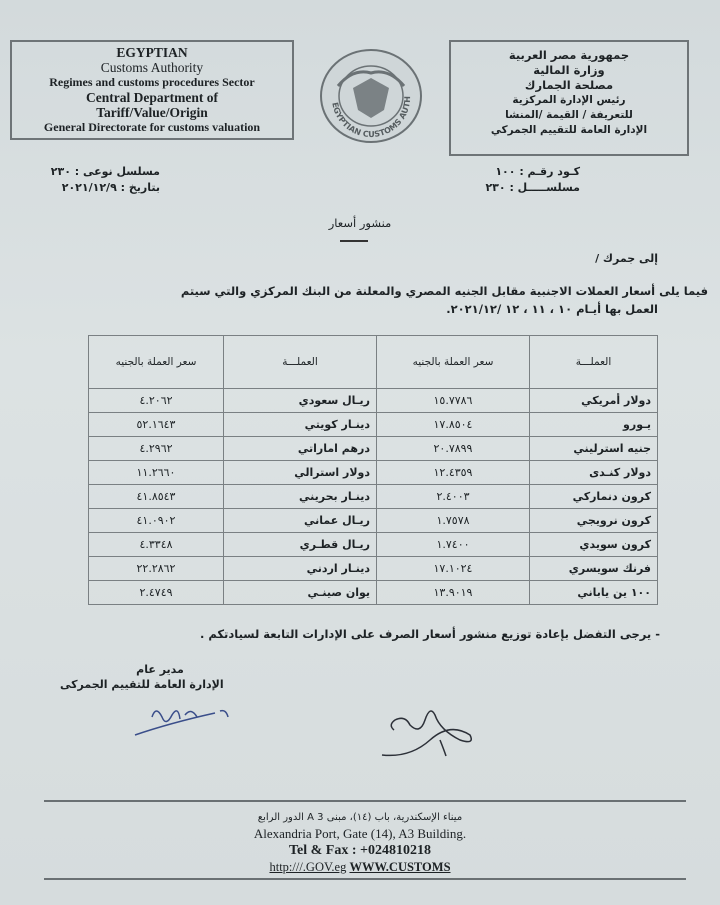  What do you see at coordinates (552, 309) in the screenshot?
I see `intro-line-2: العمل بها أيـام ١٠ ، ١١ ، ١٢ /٢٠٢١/١٢.` at bounding box center [552, 309].